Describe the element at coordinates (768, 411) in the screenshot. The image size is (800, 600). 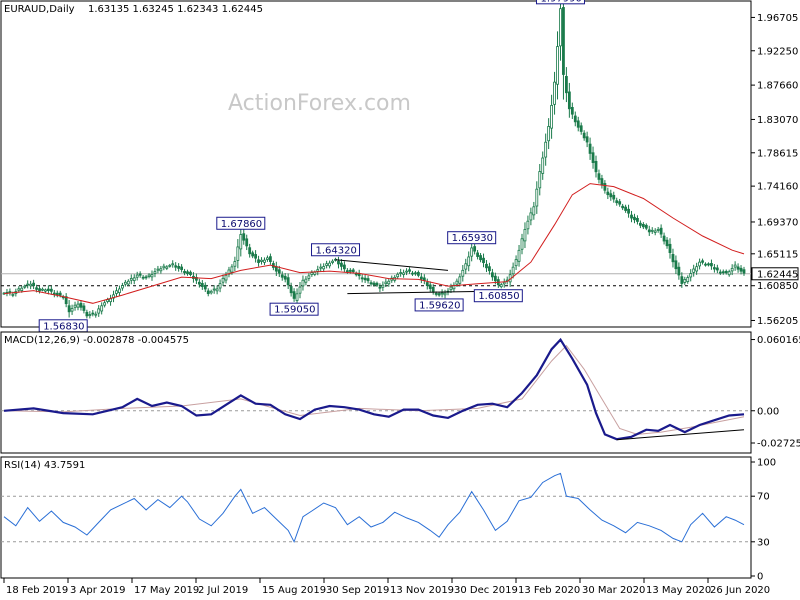
I see `macd-y-tick-label: 0.00` at that location.